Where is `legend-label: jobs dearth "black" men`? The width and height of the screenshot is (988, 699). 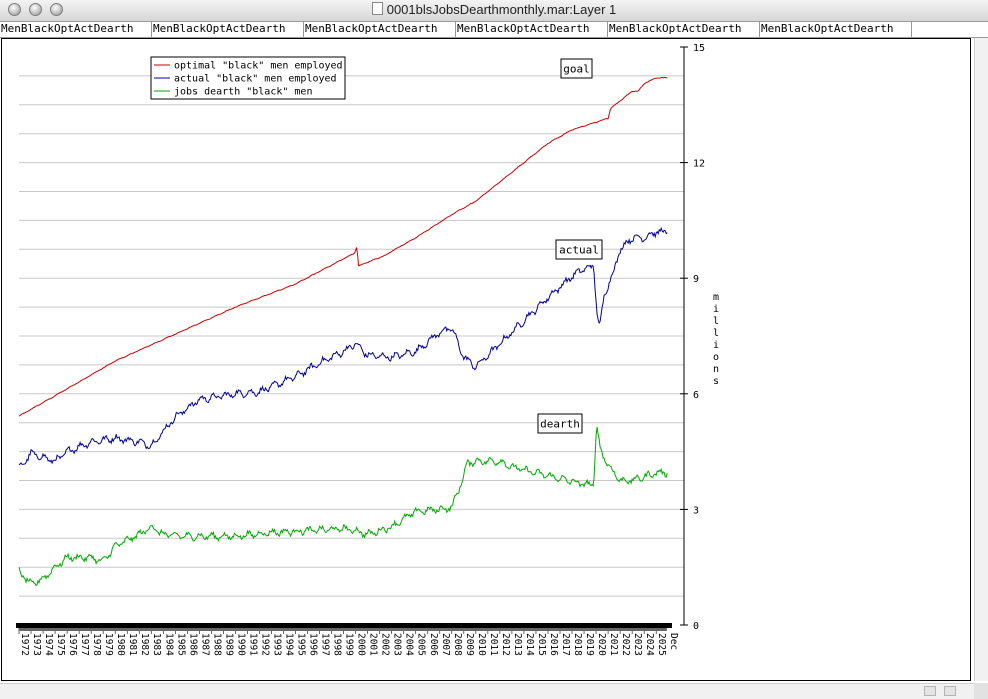
legend-label: jobs dearth "black" men is located at coordinates (243, 92).